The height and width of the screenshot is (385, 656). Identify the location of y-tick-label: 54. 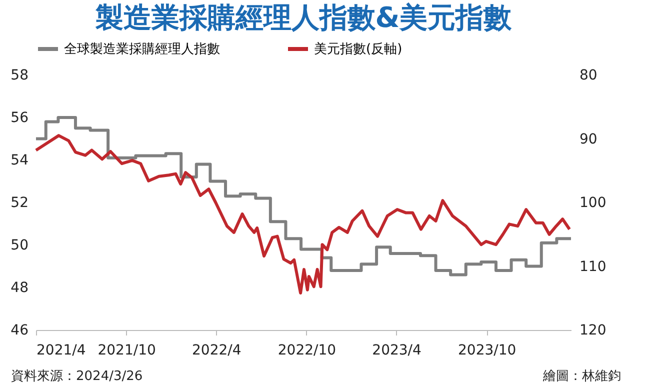
(19, 160).